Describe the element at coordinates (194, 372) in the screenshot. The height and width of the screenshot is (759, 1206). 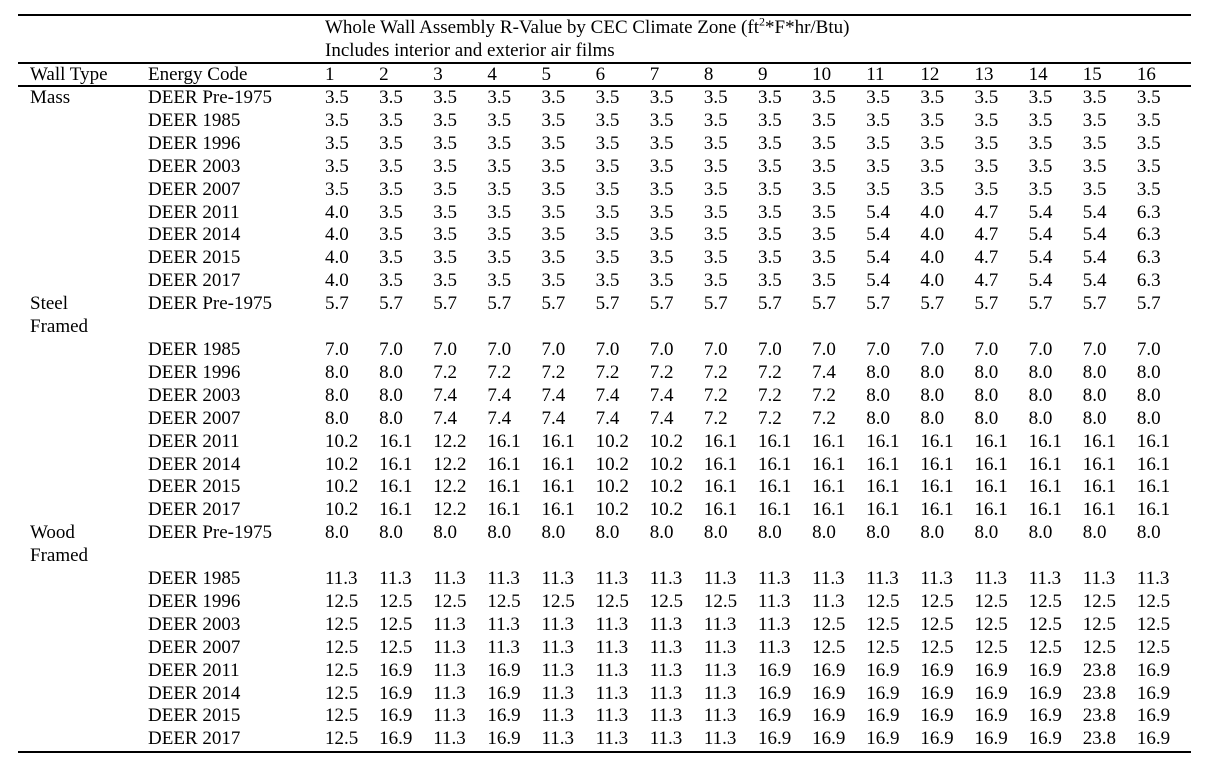
I see `energy-code-cell: DEER 1996` at that location.